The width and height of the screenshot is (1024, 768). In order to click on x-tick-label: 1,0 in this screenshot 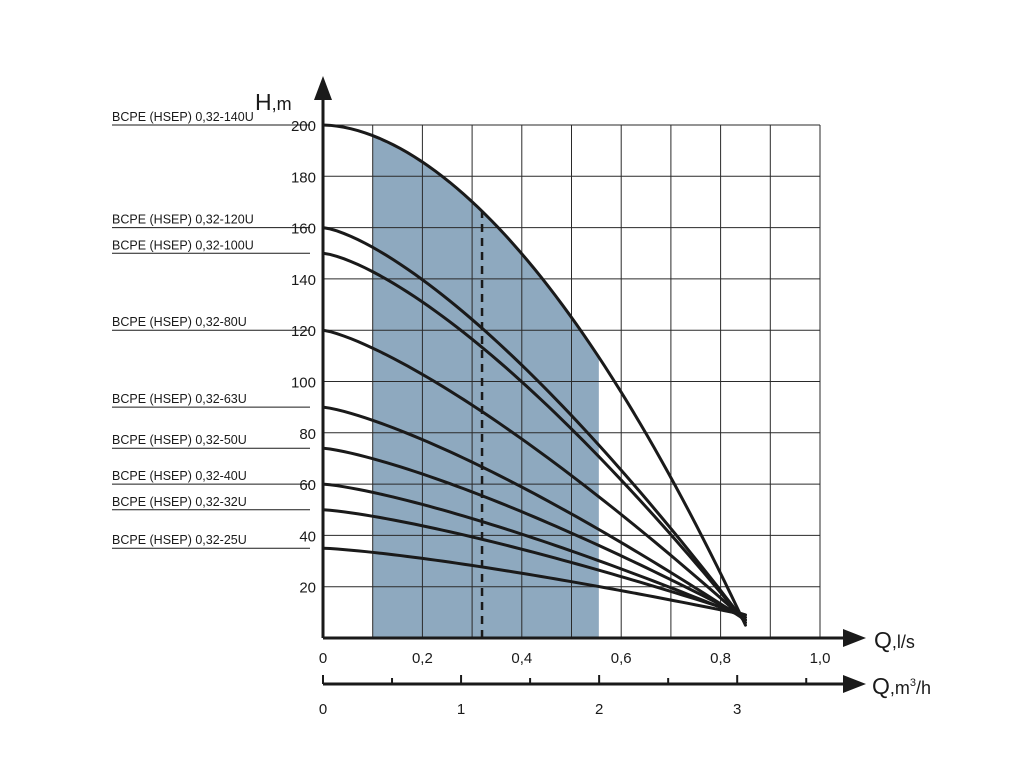, I will do `click(820, 658)`.